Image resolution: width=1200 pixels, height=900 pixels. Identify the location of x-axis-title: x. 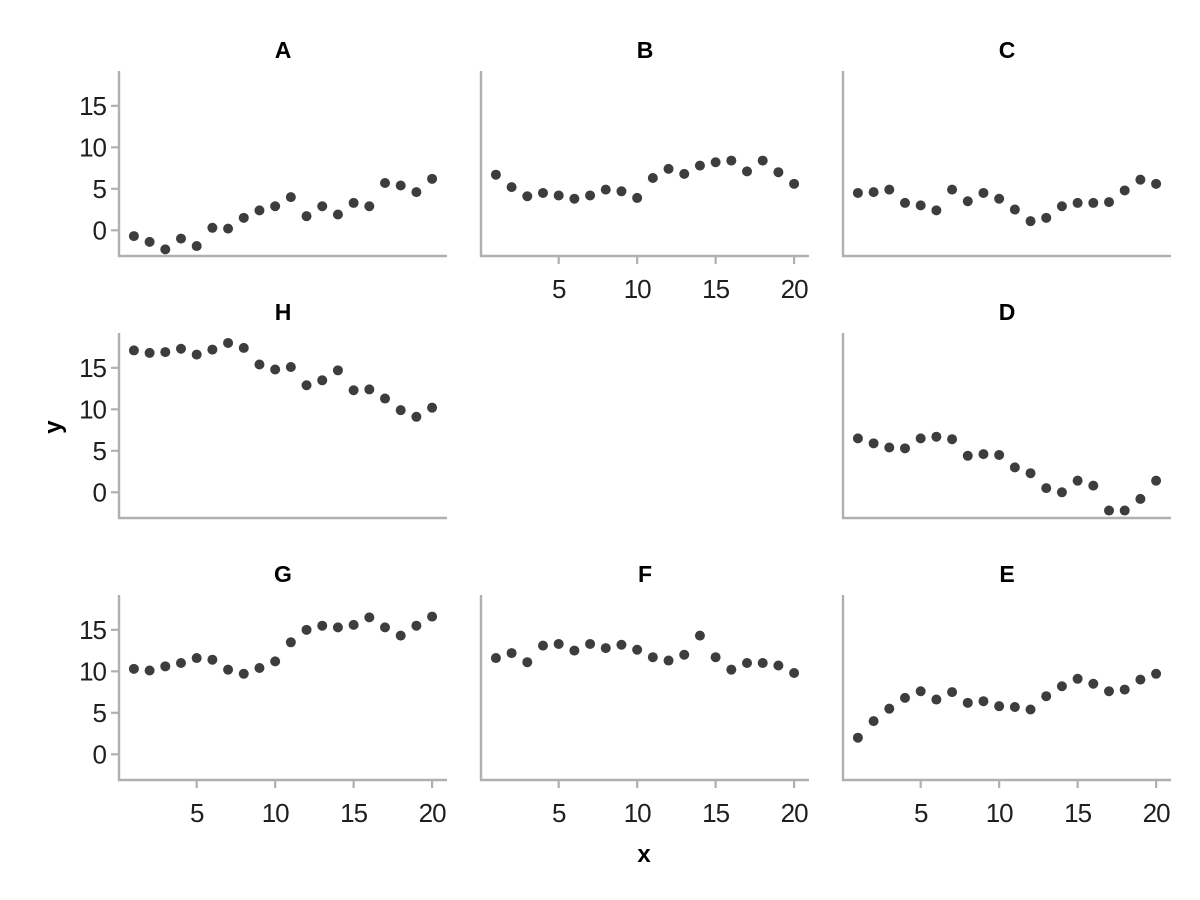
(644, 854).